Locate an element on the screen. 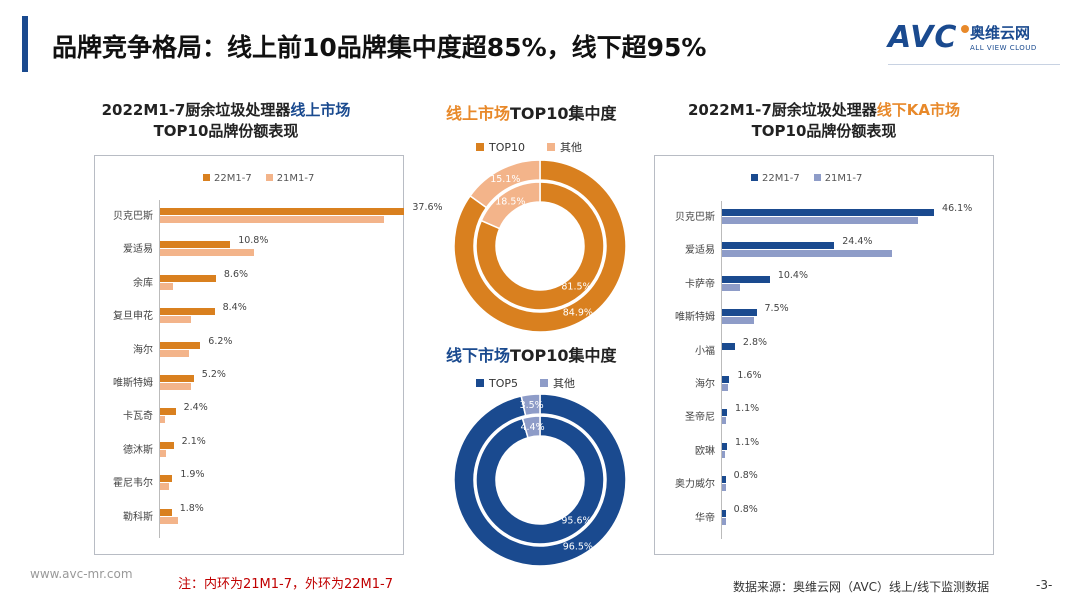 This screenshot has height=608, width=1080. bar-value-label: 7.5% is located at coordinates (776, 309).